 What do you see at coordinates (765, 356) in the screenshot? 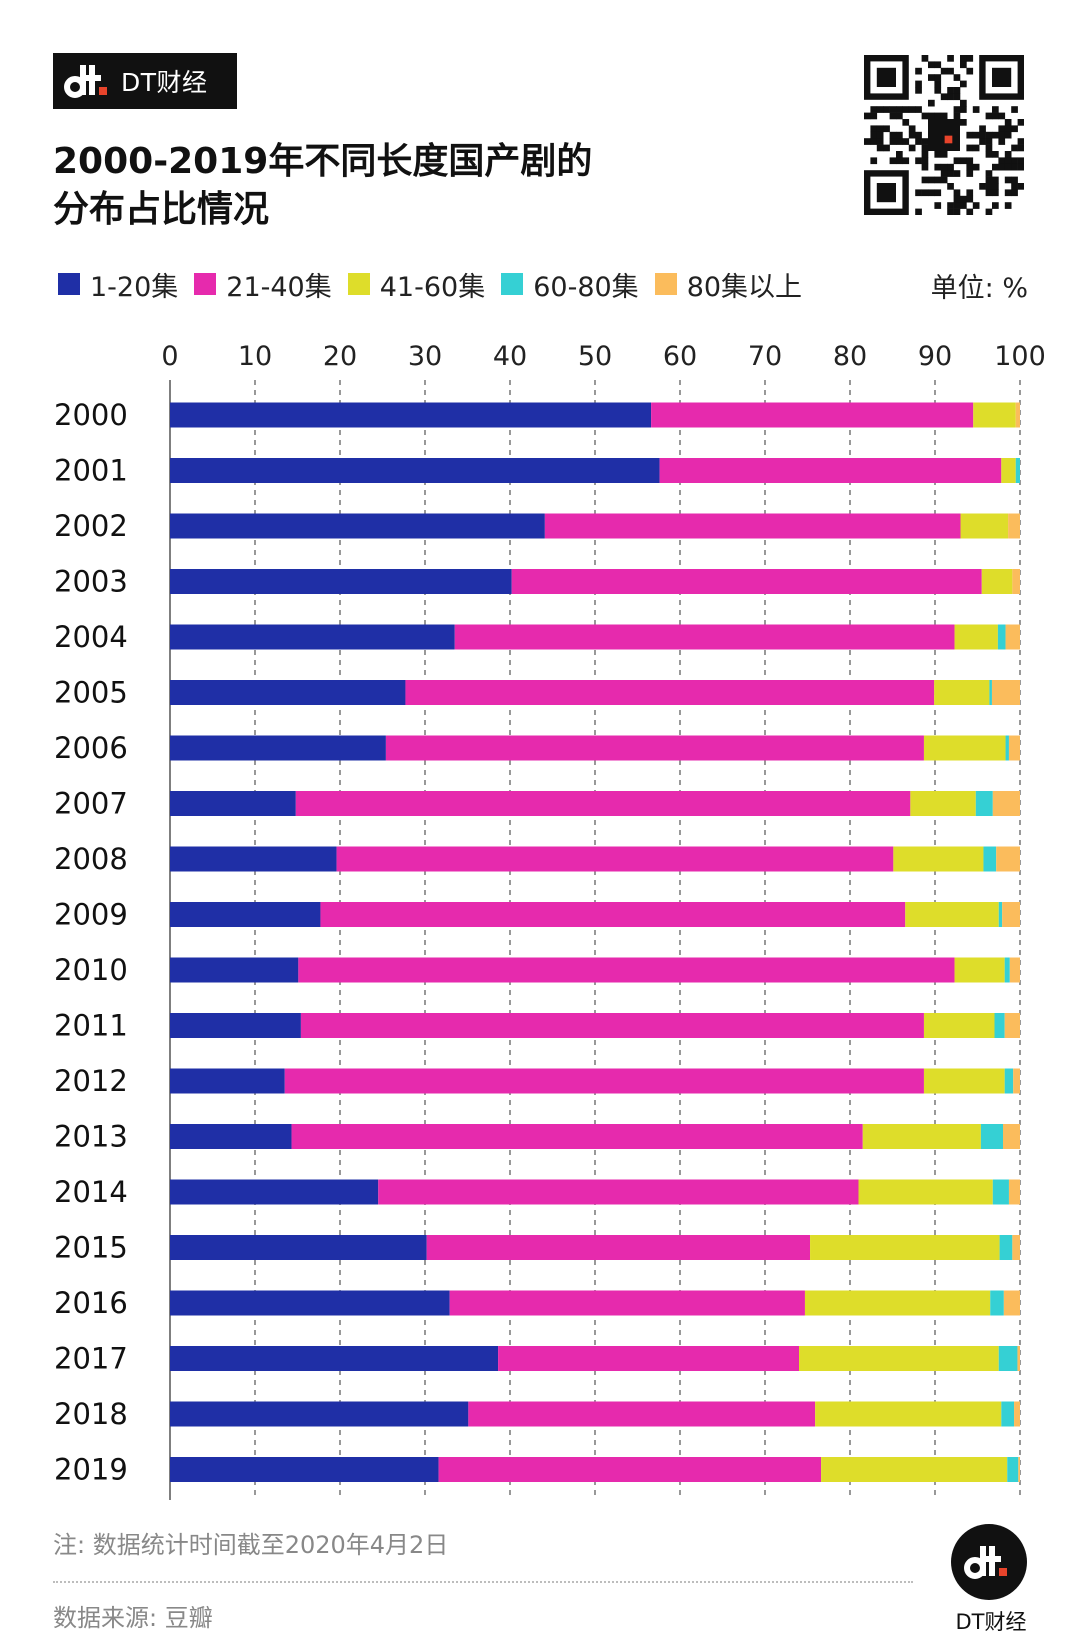
I see `x-tick-label: 70` at bounding box center [765, 356].